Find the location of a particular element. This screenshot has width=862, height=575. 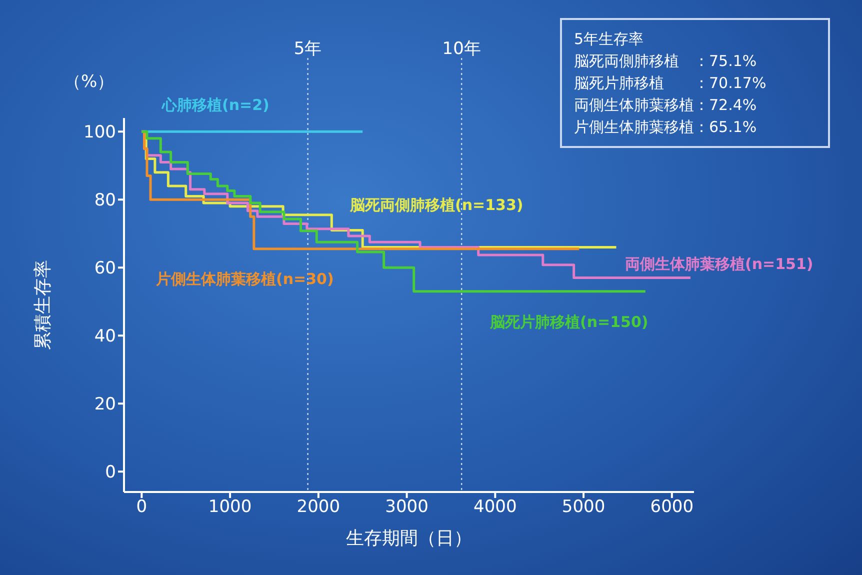

annotation: 片側生体肺葉移植：65.1% is located at coordinates (666, 127).